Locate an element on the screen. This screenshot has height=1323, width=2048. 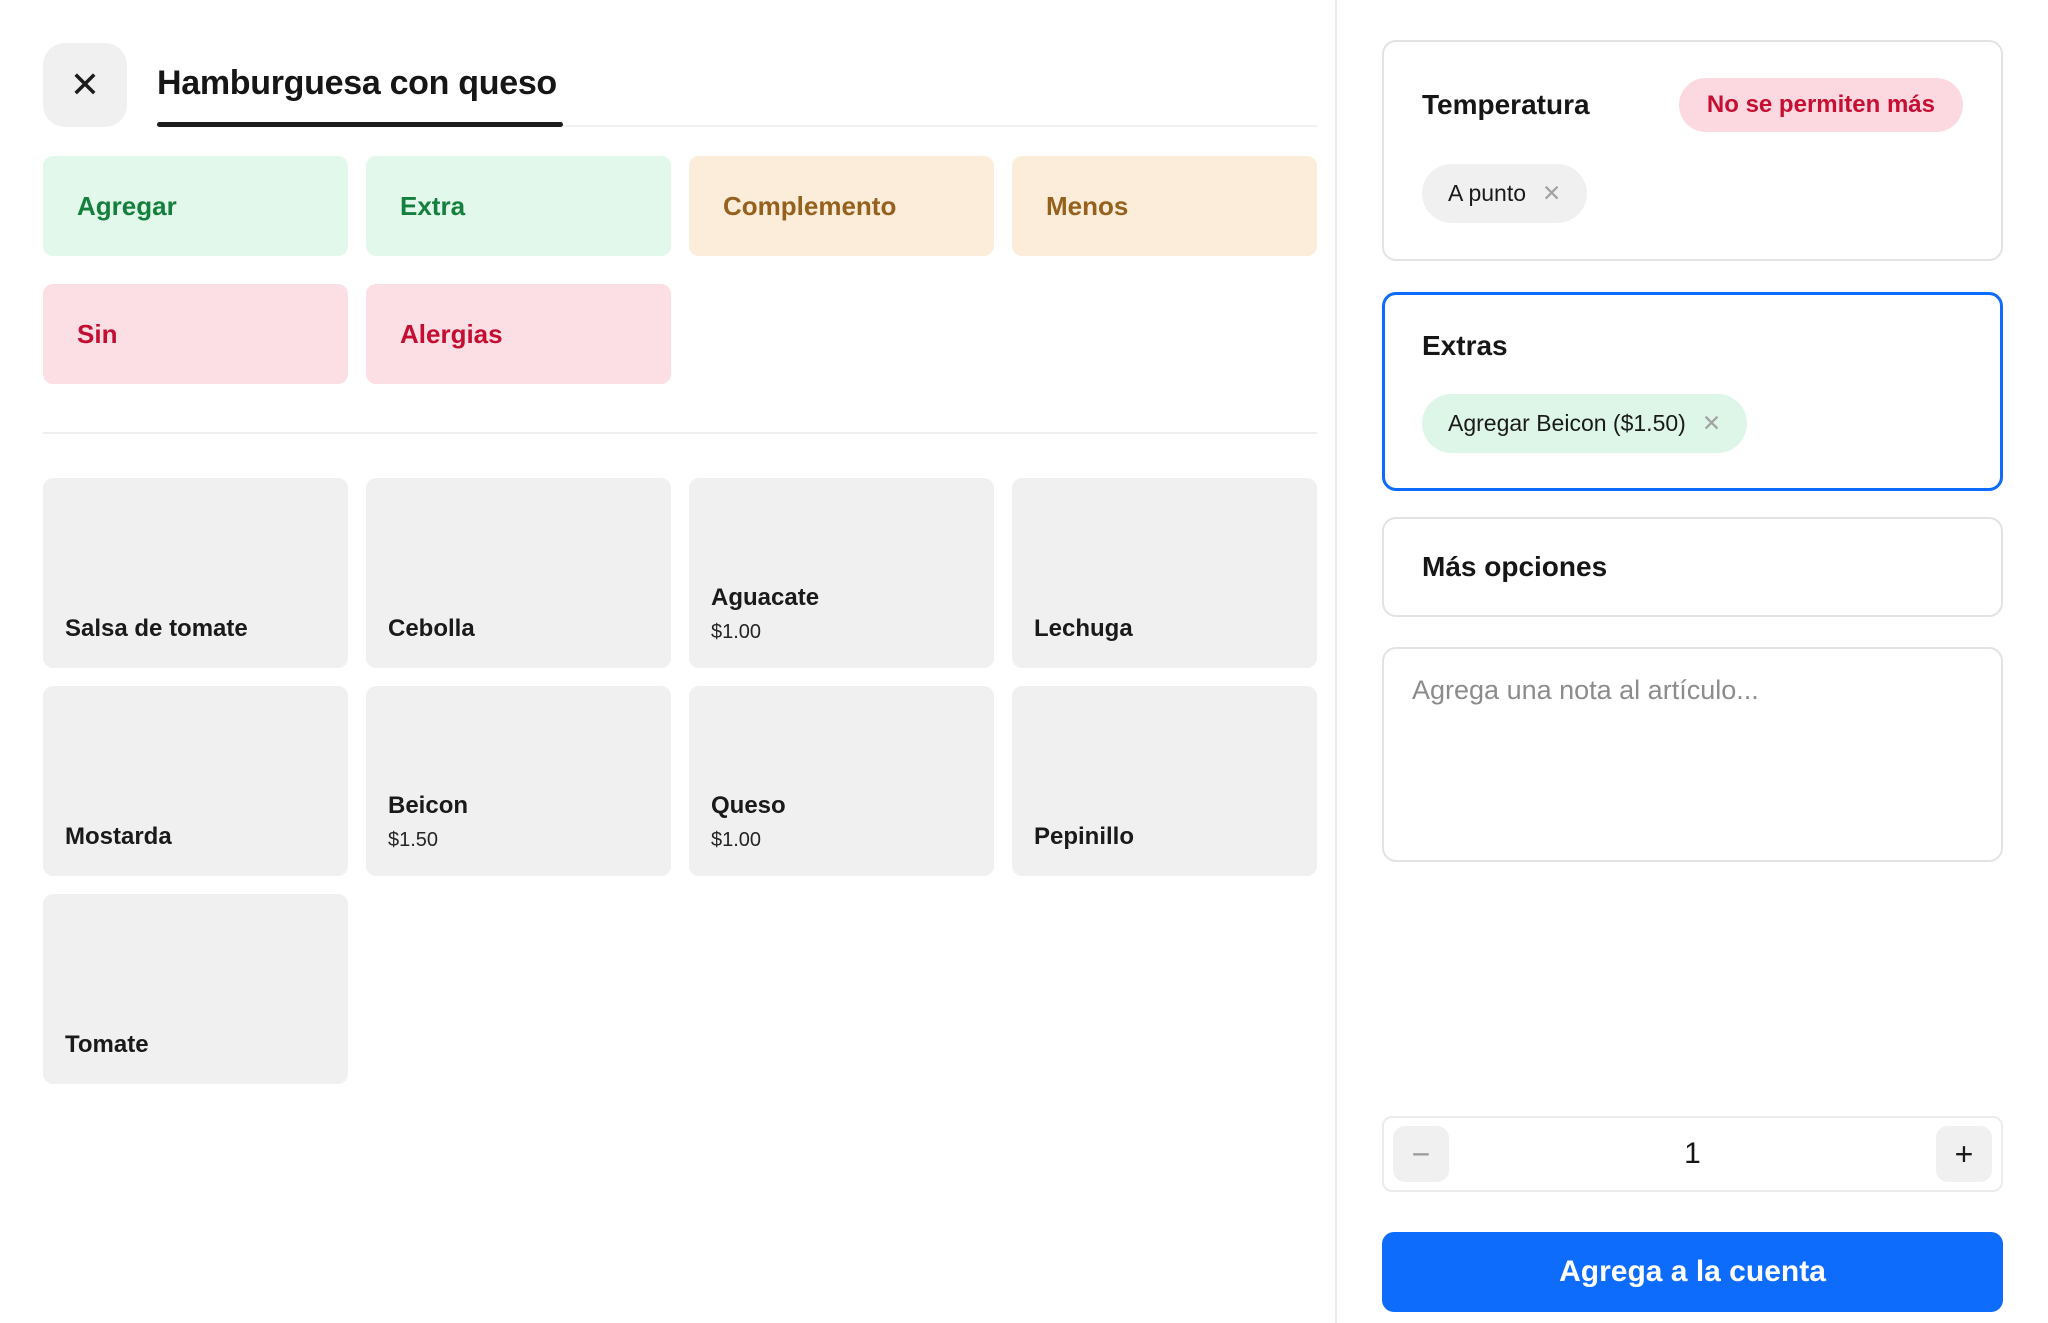
add-to-check-button: Agrega a la cuenta is located at coordinates (1692, 1272).